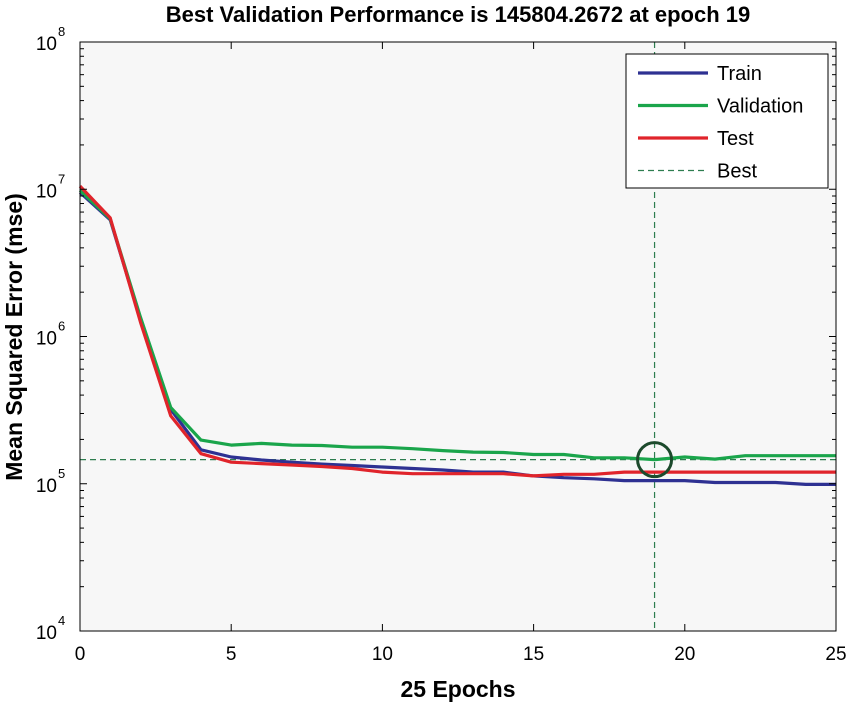 The height and width of the screenshot is (704, 850). What do you see at coordinates (739, 74) in the screenshot?
I see `legend-label-train: Train` at bounding box center [739, 74].